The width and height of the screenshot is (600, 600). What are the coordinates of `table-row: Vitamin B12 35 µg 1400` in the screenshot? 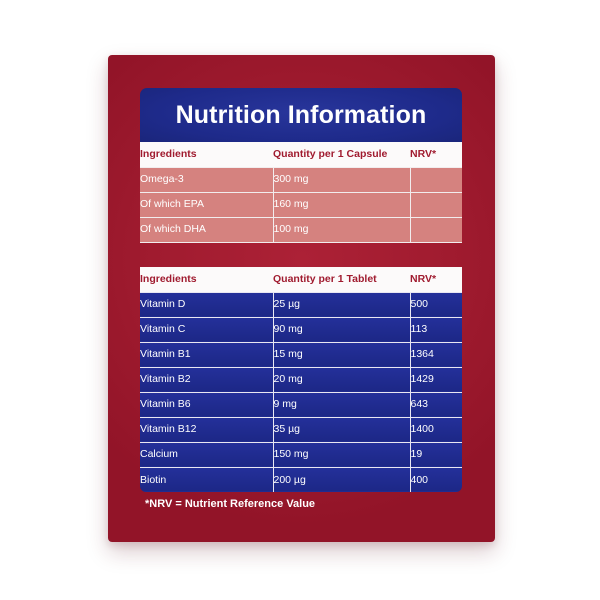 It's located at (301, 429).